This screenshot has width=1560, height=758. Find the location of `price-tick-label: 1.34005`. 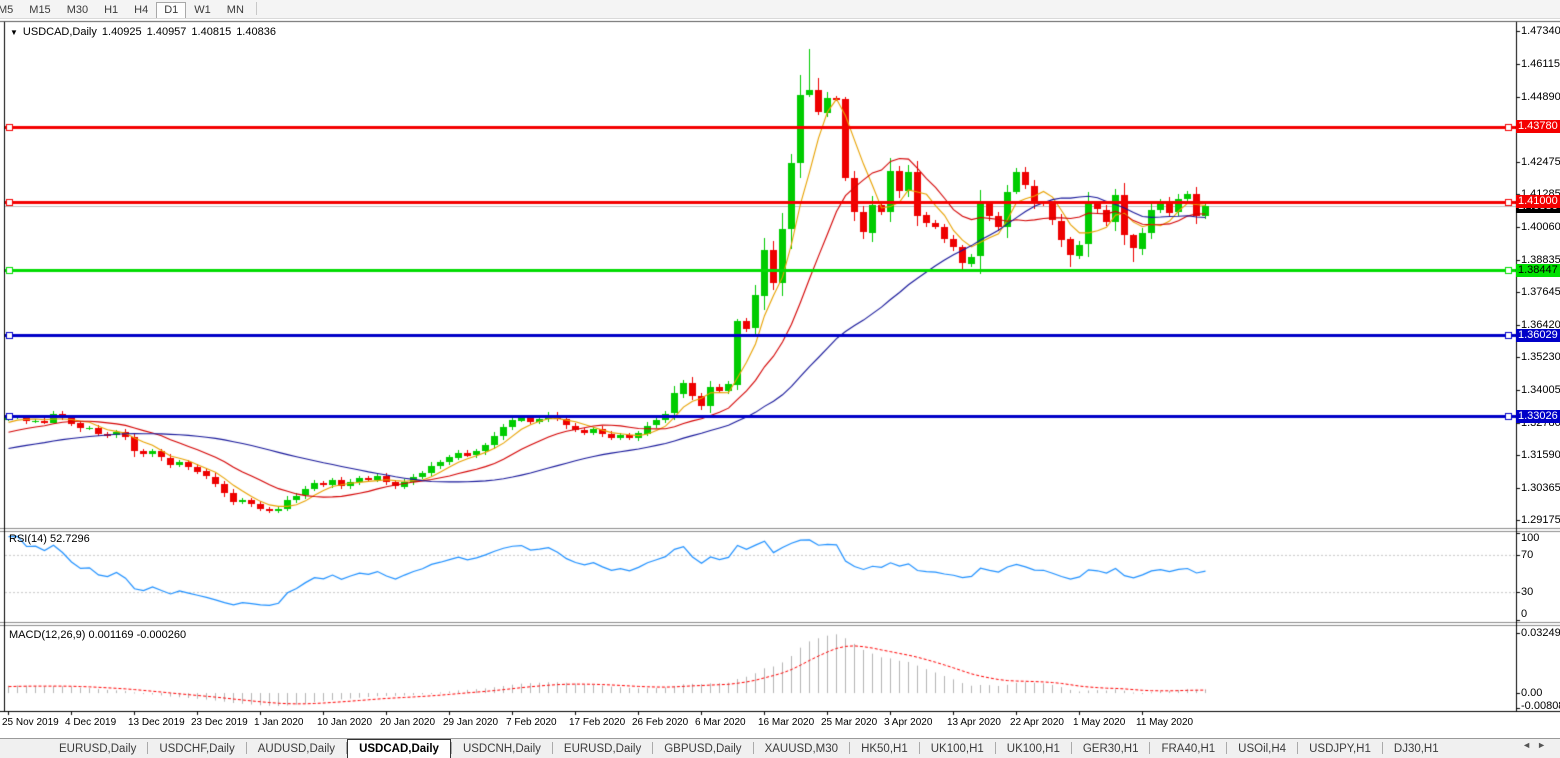

price-tick-label: 1.34005 is located at coordinates (1540, 389).